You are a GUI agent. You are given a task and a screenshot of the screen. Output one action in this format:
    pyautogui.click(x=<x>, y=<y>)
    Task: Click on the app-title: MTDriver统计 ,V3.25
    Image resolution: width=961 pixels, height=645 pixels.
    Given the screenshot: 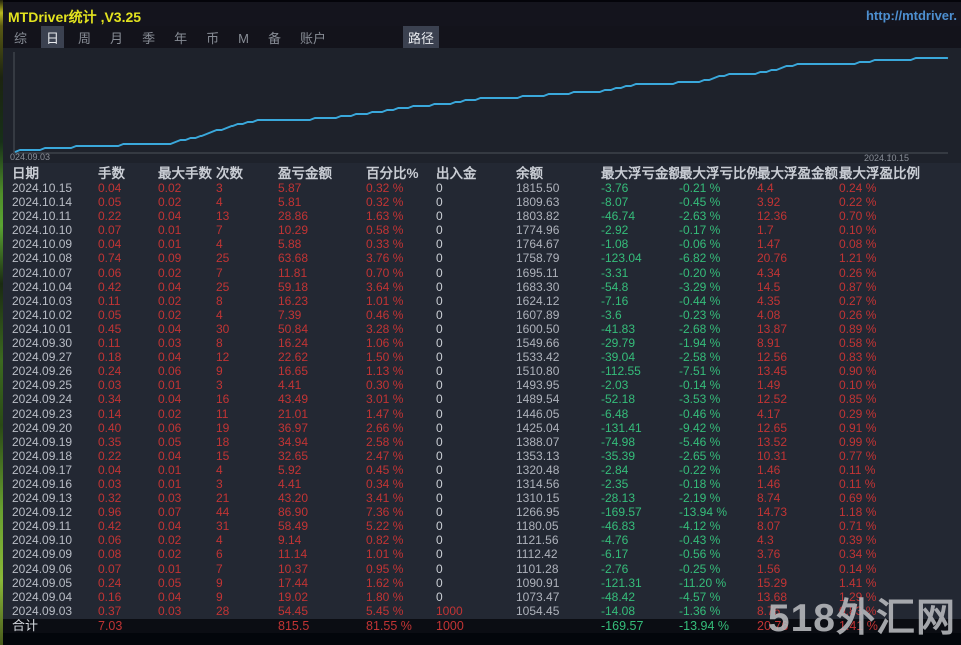 What is the action you would take?
    pyautogui.click(x=75, y=17)
    